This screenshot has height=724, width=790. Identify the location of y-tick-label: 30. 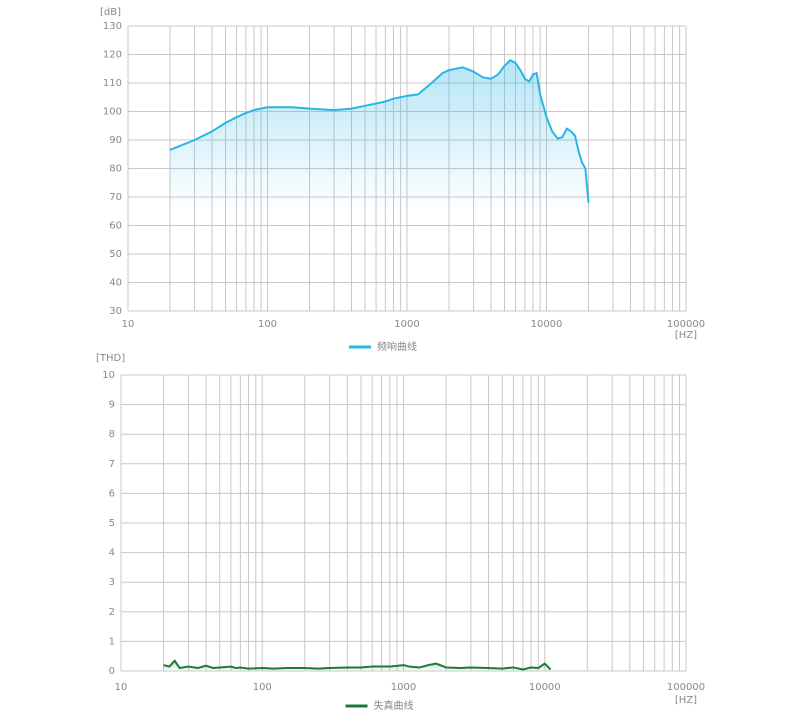
(115, 311).